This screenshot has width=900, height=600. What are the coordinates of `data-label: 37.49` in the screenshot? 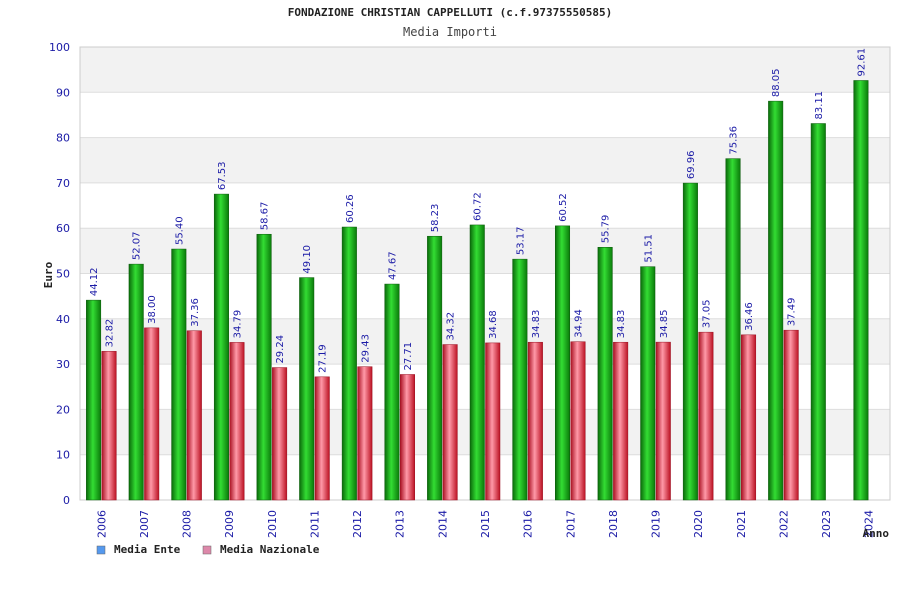 It's located at (792, 312).